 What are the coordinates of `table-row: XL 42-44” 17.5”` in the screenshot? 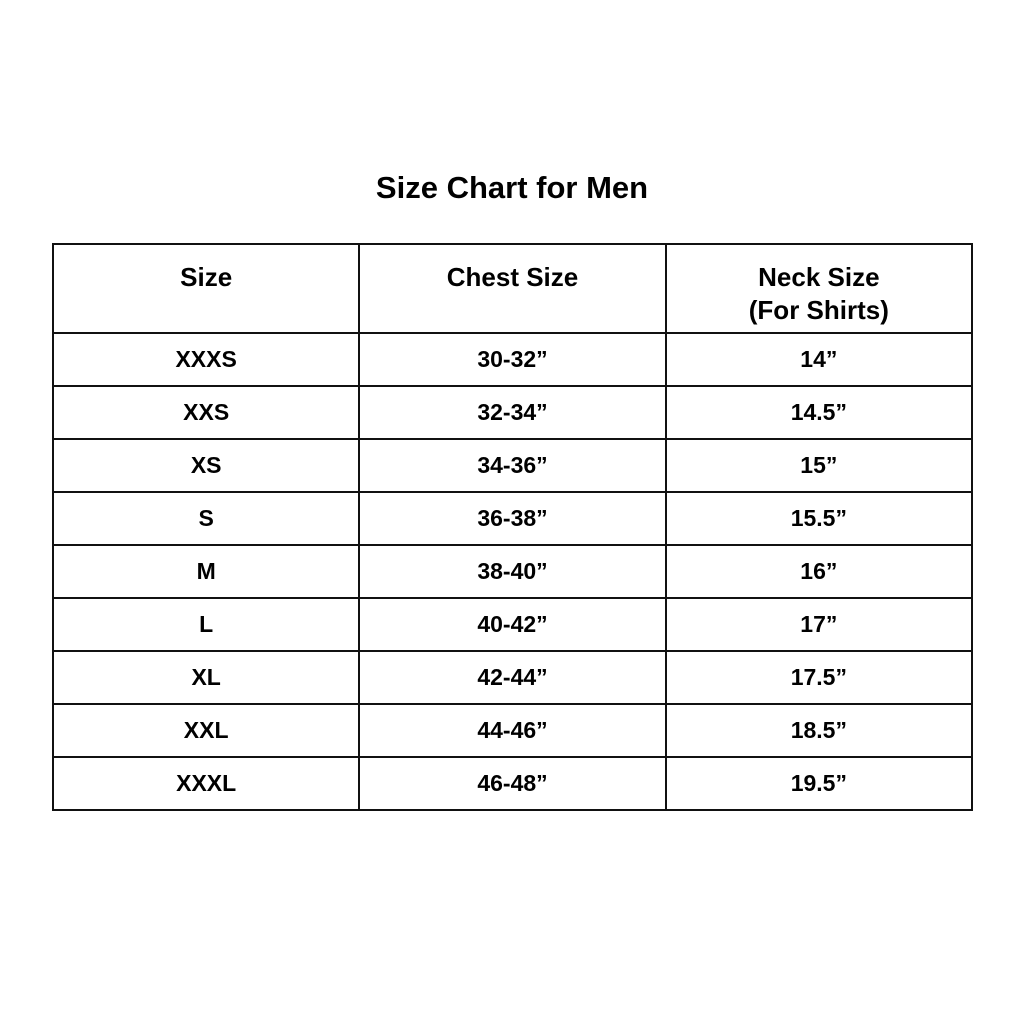 It's located at (512, 677).